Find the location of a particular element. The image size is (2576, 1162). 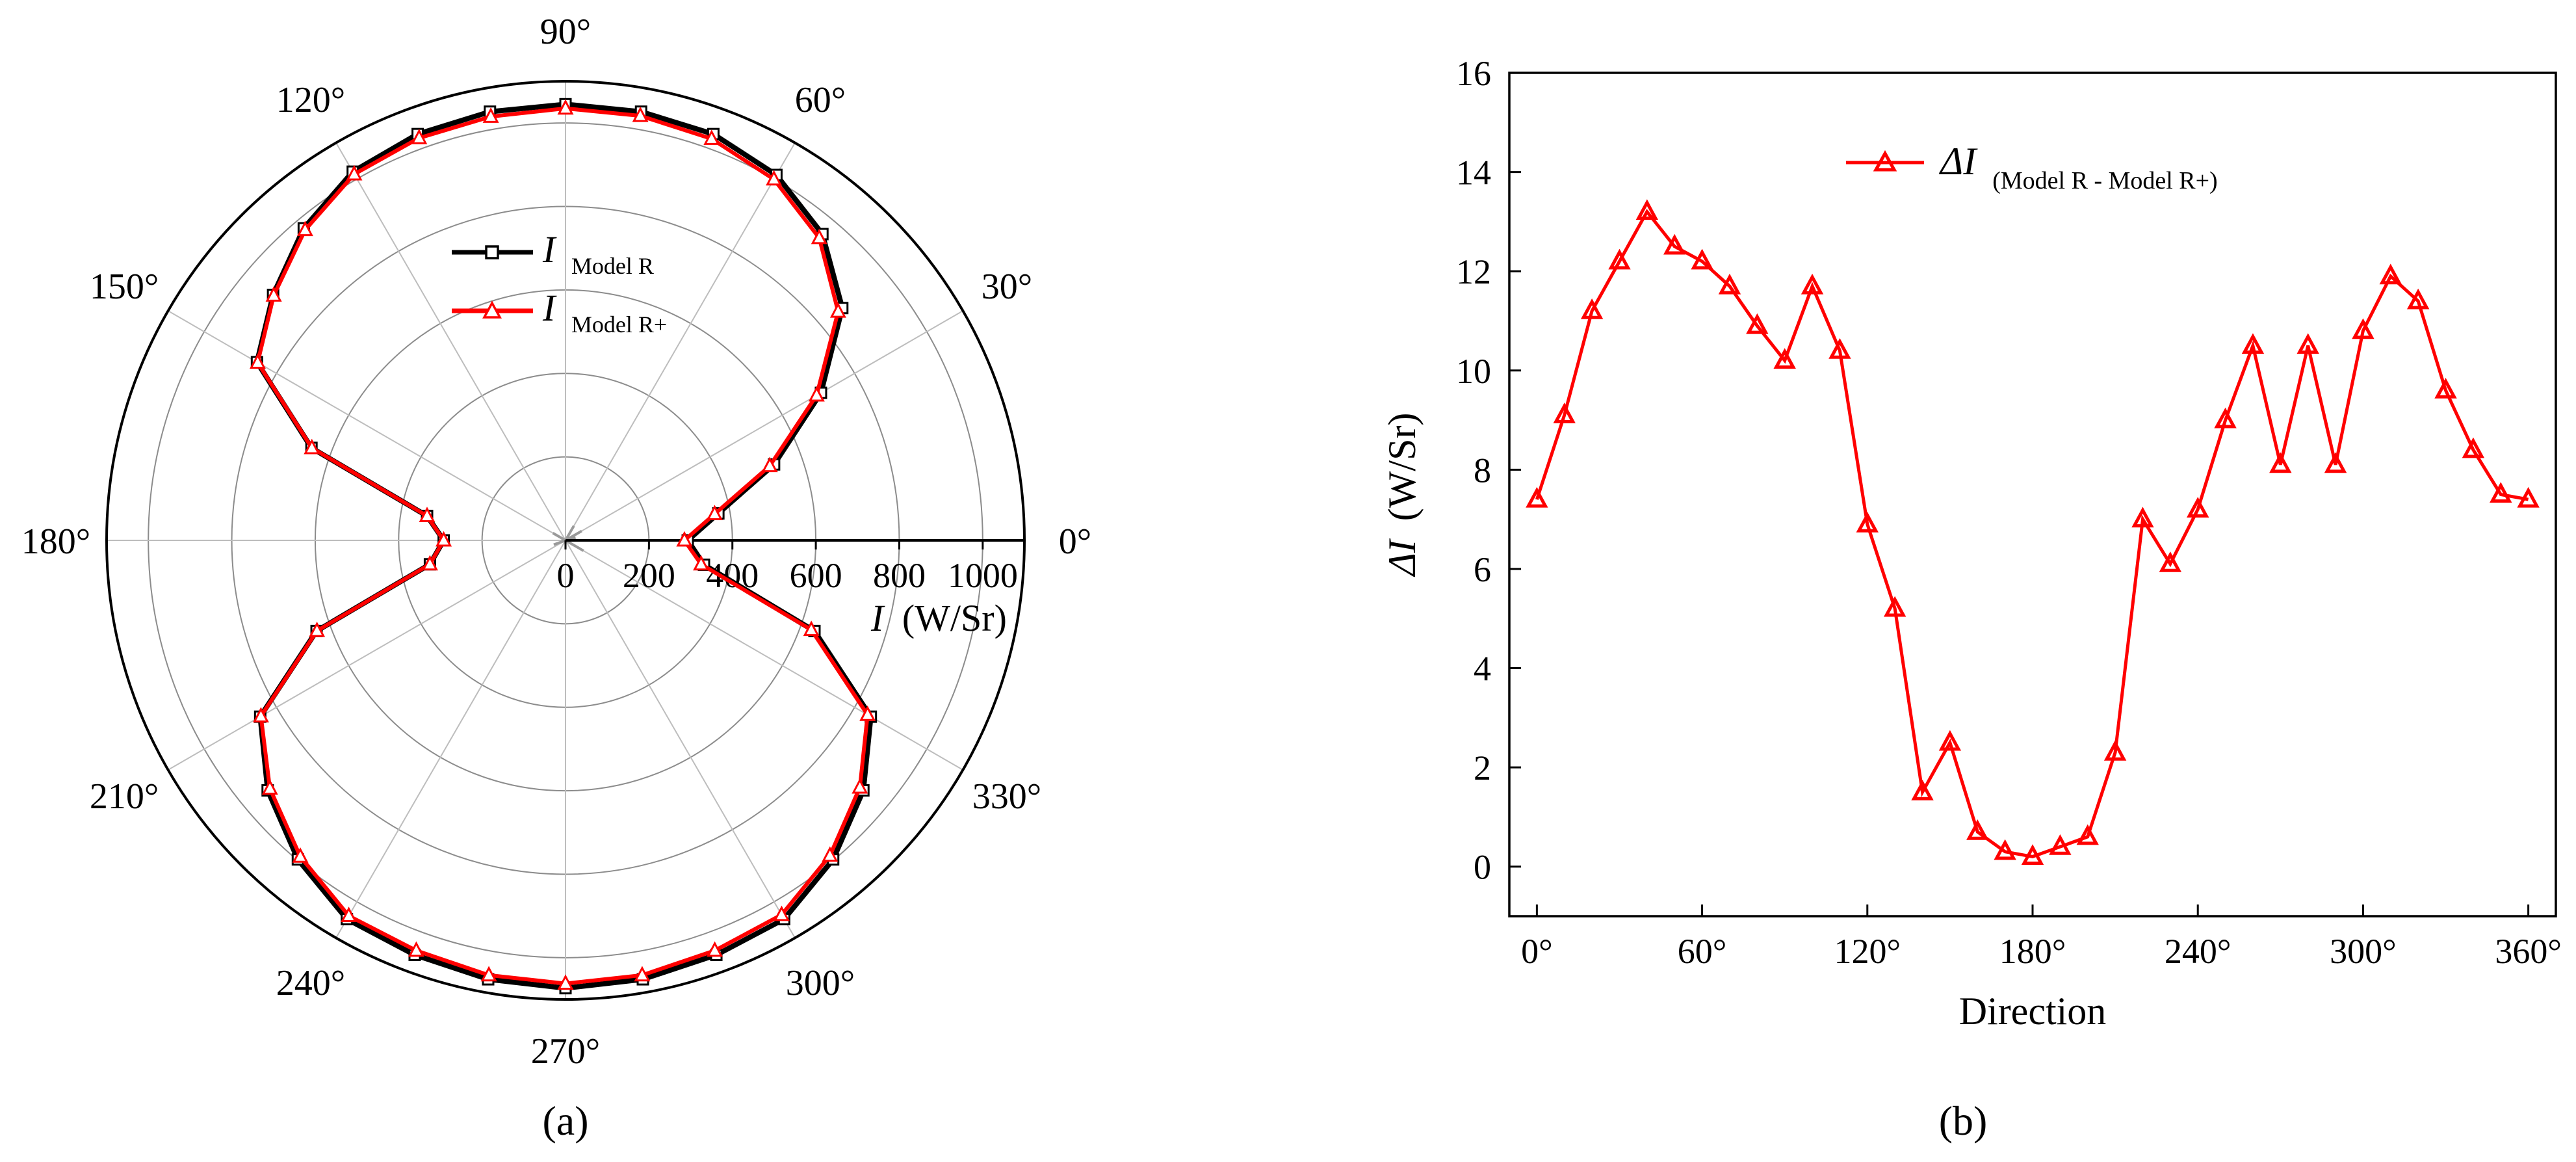

angle-tick-label: 90° is located at coordinates (565, 32).